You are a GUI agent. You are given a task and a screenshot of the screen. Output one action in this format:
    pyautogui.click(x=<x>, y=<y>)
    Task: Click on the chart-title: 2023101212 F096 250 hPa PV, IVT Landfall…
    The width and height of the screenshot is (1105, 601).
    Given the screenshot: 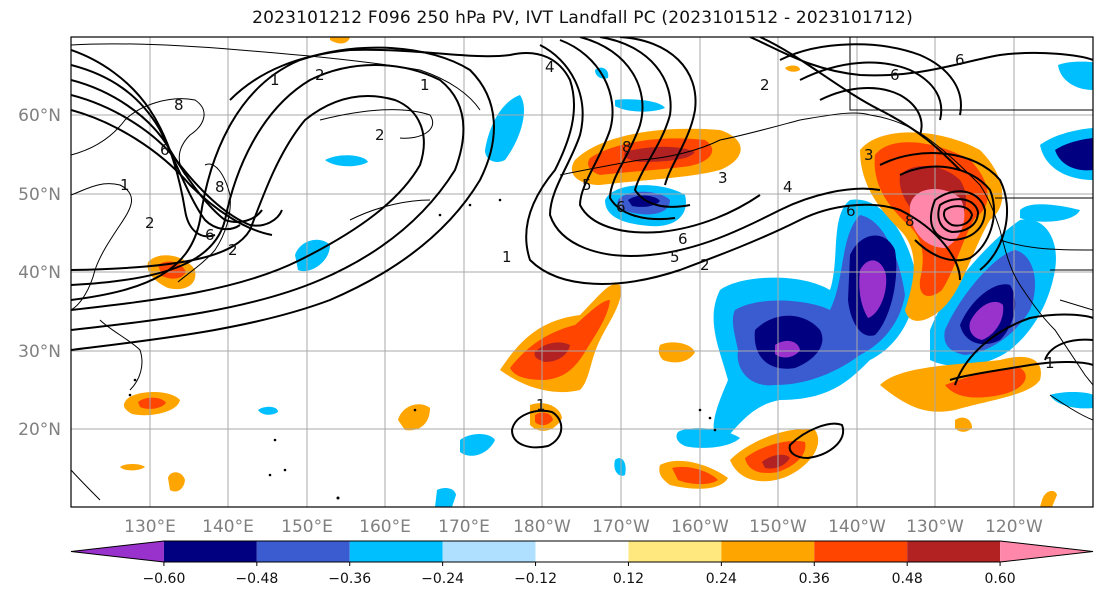 What is the action you would take?
    pyautogui.click(x=582, y=18)
    